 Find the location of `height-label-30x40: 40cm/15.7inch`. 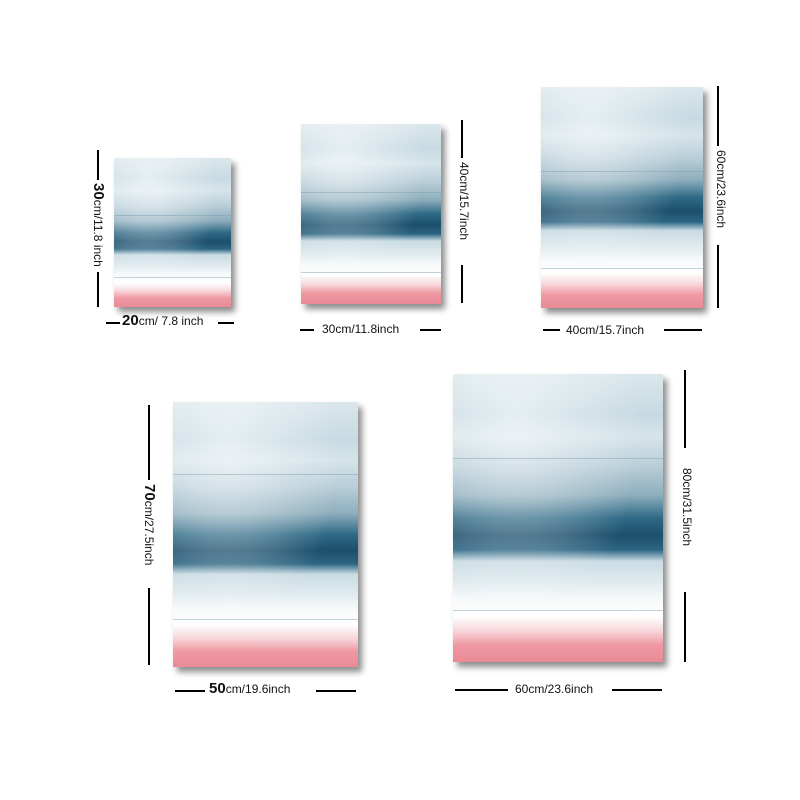

height-label-30x40: 40cm/15.7inch is located at coordinates (464, 201).